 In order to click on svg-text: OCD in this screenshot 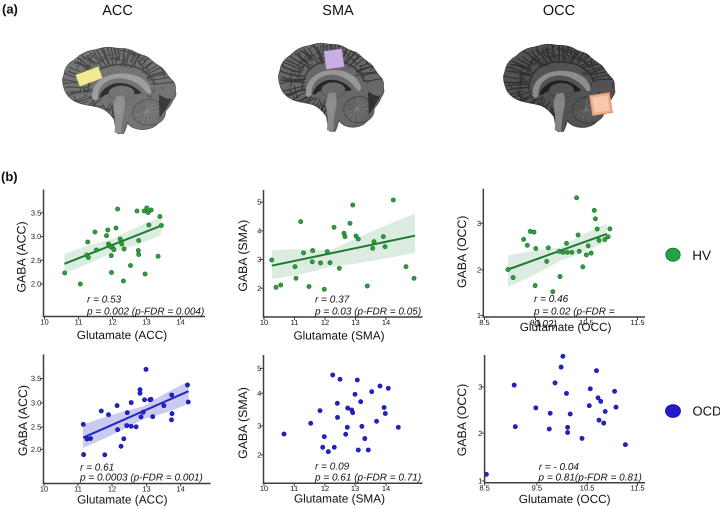, I will do `click(706, 411)`.